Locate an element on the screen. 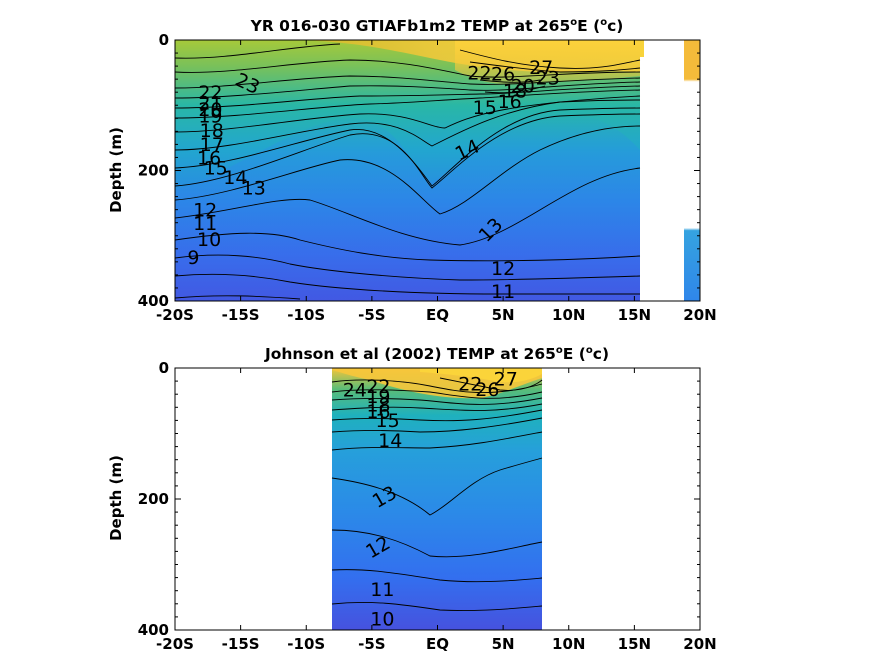  top-contour-label: 14 is located at coordinates (235, 178).